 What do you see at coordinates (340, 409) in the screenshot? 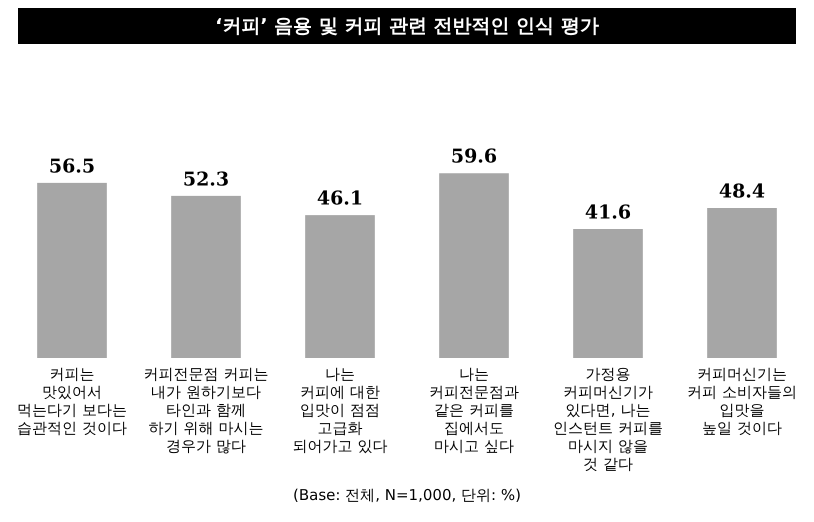
I see `x-tick-label: 나는 커피에 대한 입맛이 점점 고급화 되어가고 있다` at bounding box center [340, 409].